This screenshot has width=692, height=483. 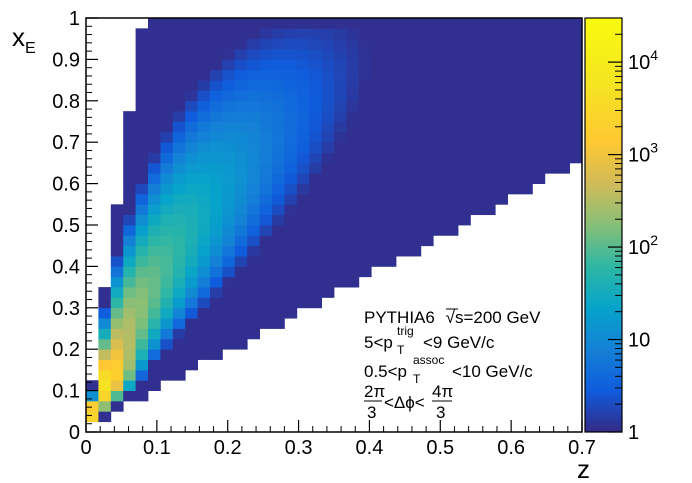 I want to click on y-axis-label: xE, so click(x=24, y=39).